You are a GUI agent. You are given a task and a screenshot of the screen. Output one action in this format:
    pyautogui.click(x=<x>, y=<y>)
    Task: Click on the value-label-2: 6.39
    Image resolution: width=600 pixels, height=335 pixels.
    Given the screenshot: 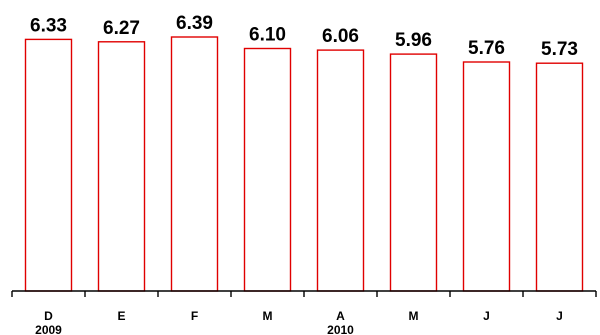 What is the action you would take?
    pyautogui.click(x=194, y=23)
    